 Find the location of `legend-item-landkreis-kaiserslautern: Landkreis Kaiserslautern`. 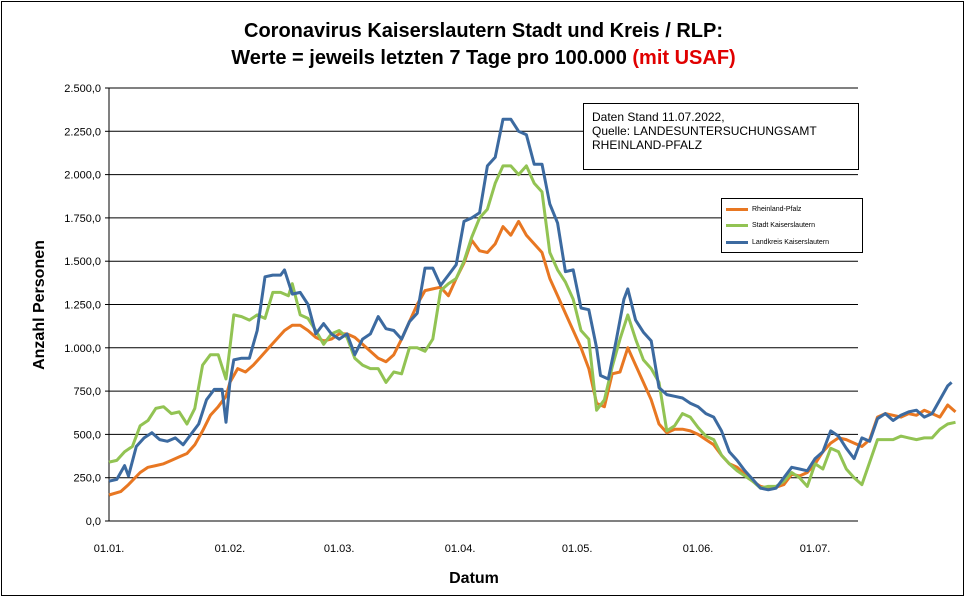

legend-item-landkreis-kaiserslautern: Landkreis Kaiserslautern is located at coordinates (777, 242).